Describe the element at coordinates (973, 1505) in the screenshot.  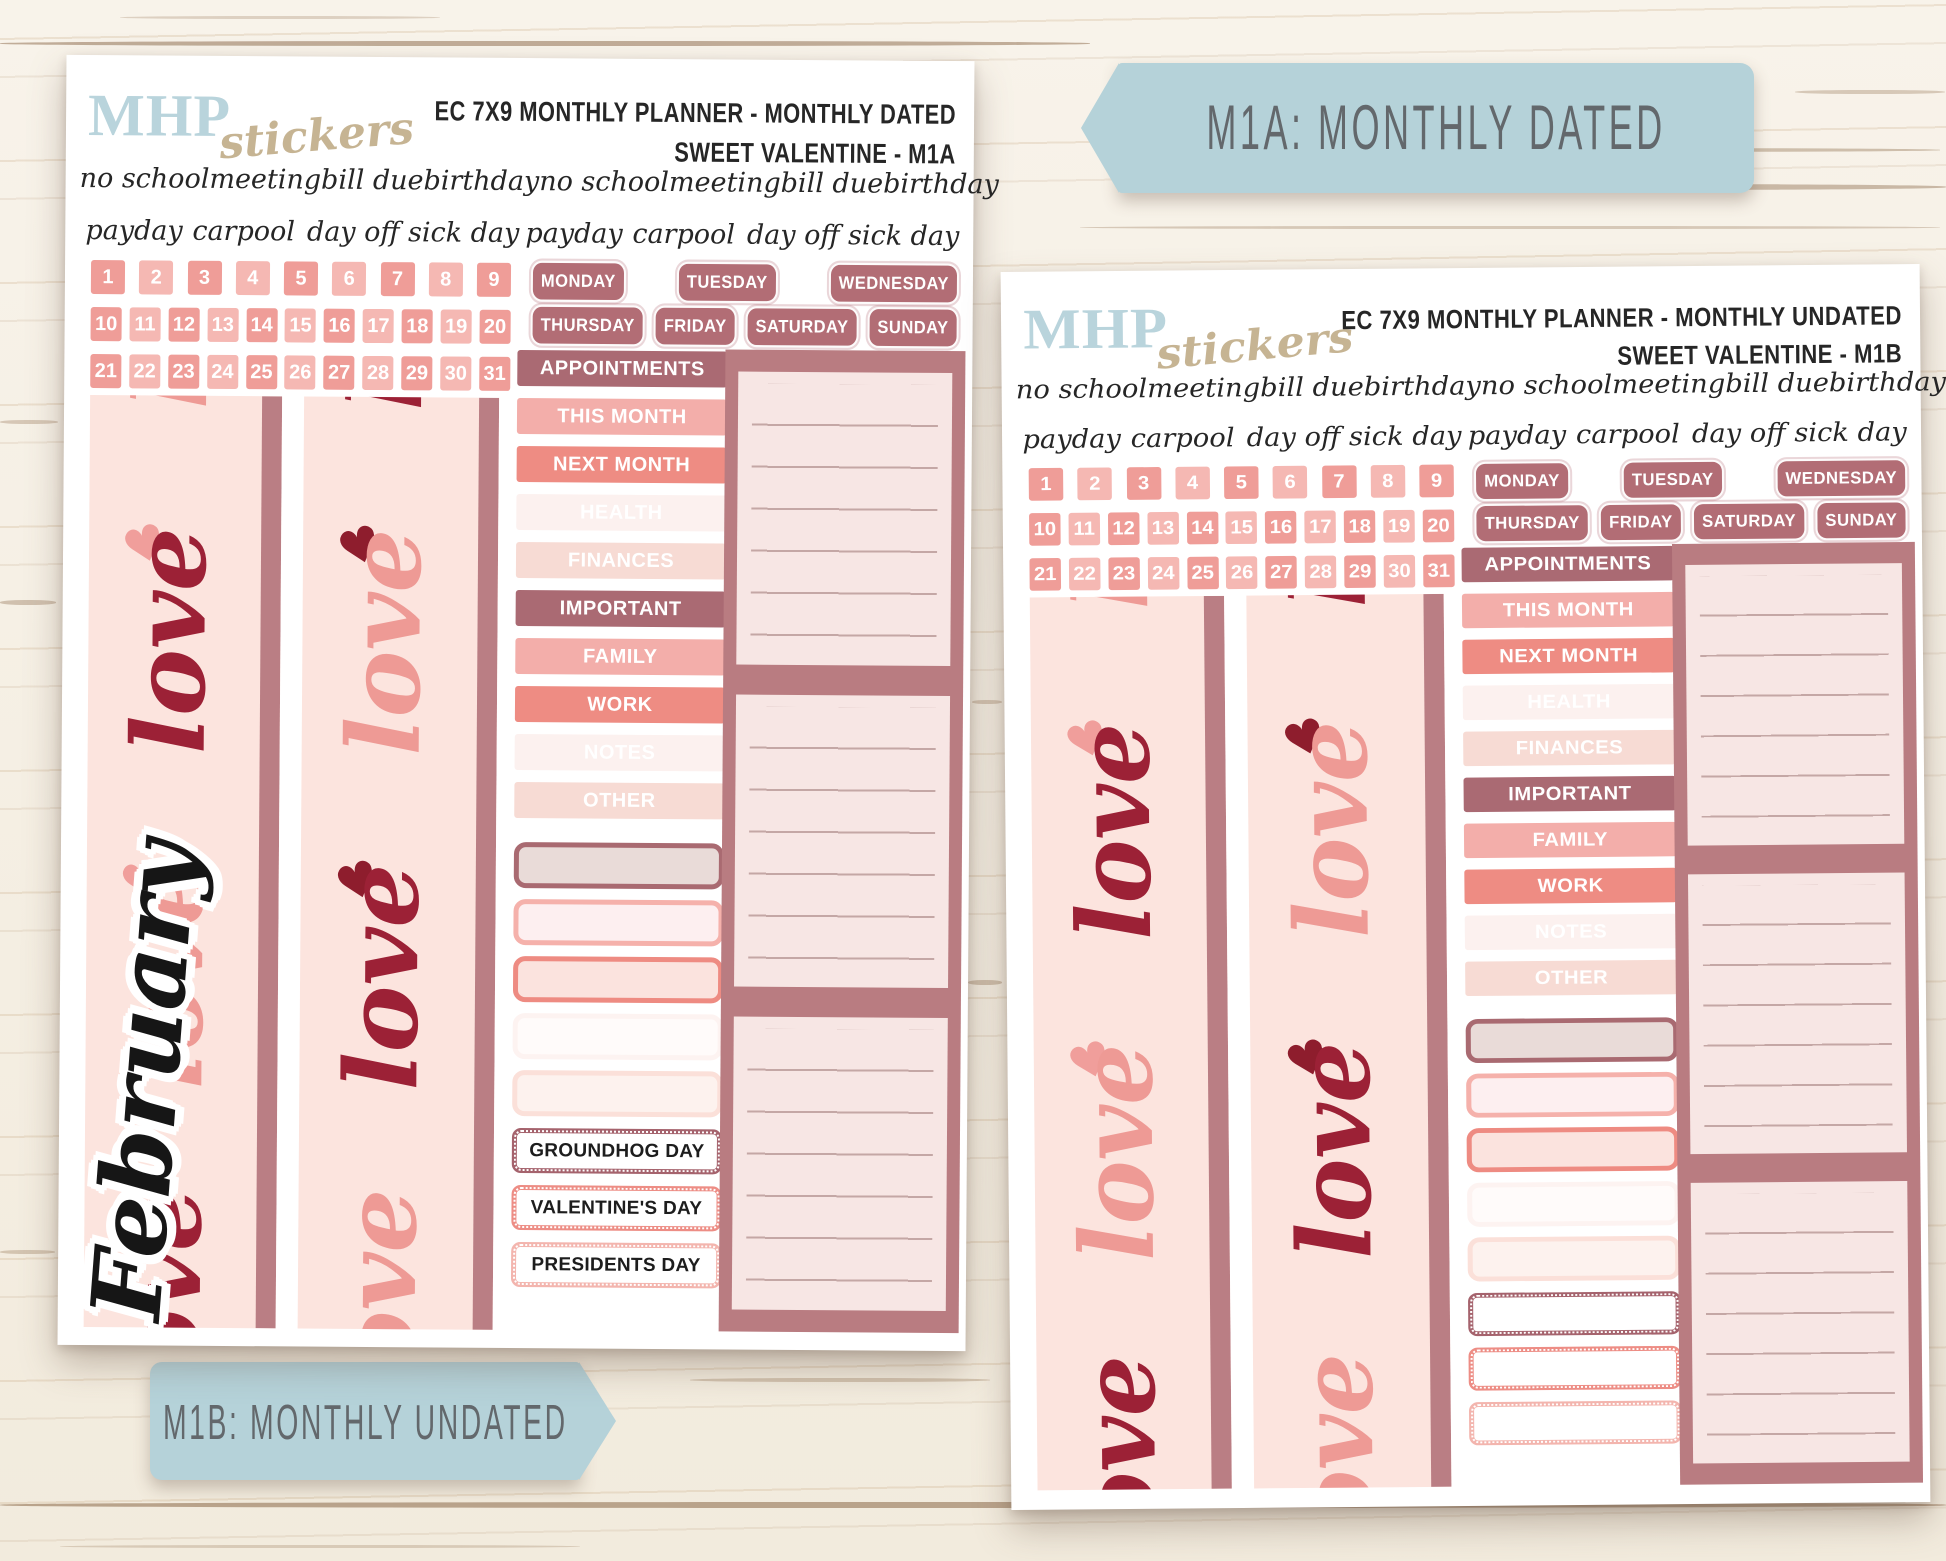
I see `wood-plank-line` at that location.